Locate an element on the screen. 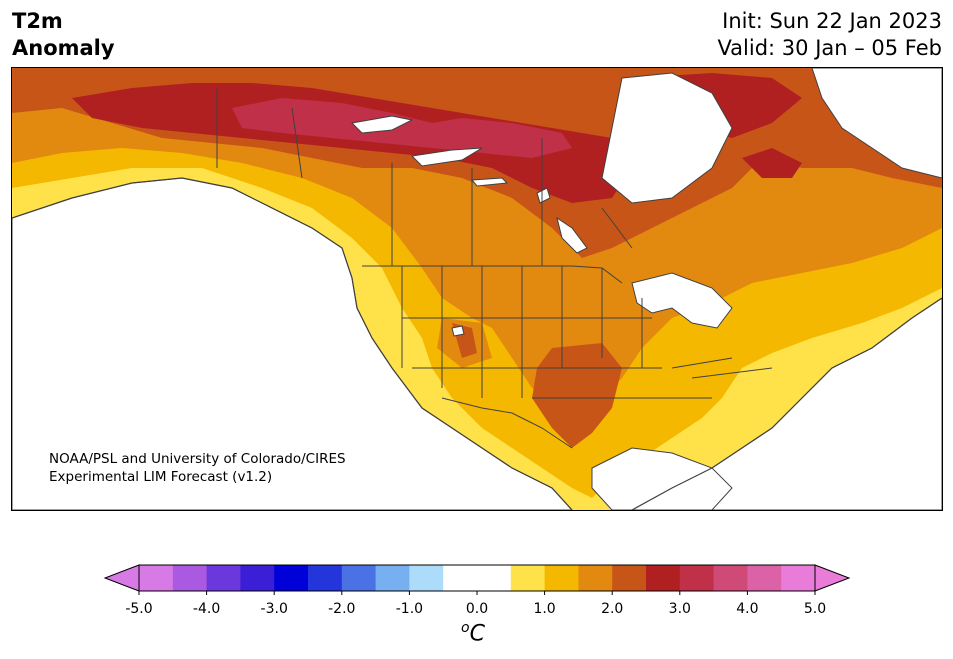 This screenshot has width=953, height=659. colorbar-tick-label: 0.0 is located at coordinates (477, 609).